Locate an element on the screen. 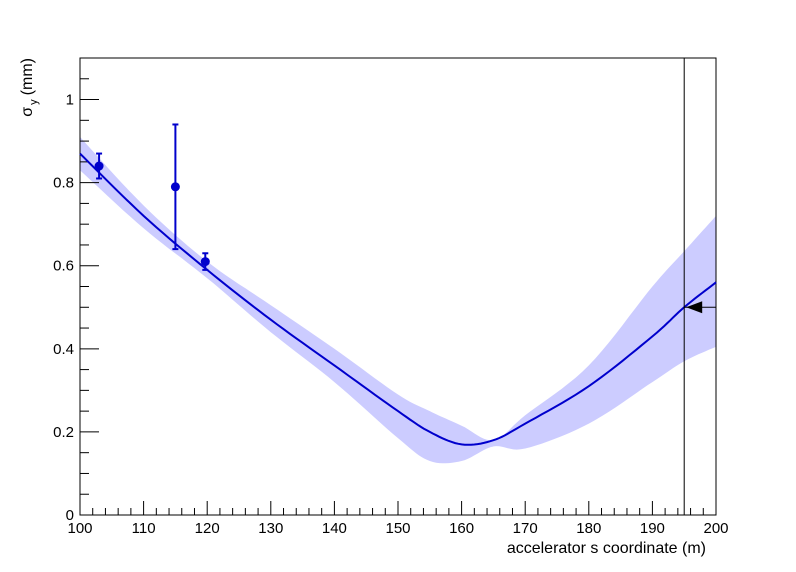  x-tick-label: 110 is located at coordinates (144, 528).